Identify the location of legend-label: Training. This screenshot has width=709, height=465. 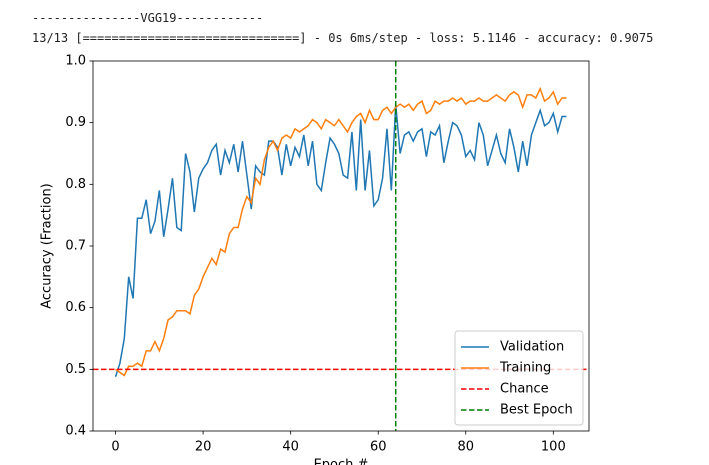
(525, 368).